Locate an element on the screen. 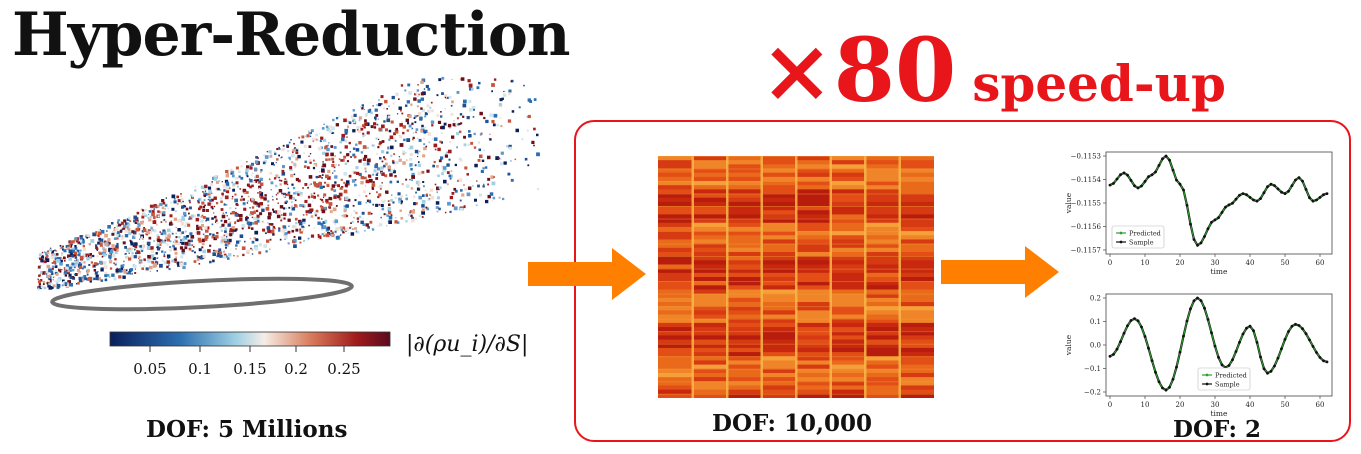 The height and width of the screenshot is (454, 1361). airfoil-shape is located at coordinates (202, 294).